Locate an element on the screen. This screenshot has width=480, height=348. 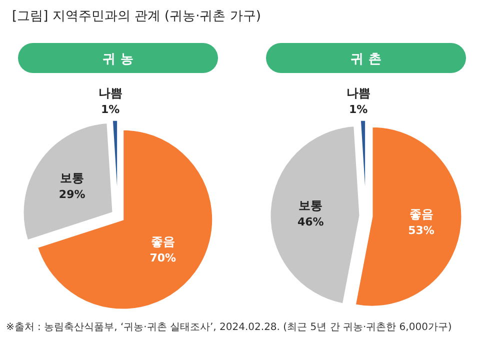
data-label: 46% is located at coordinates (310, 222).